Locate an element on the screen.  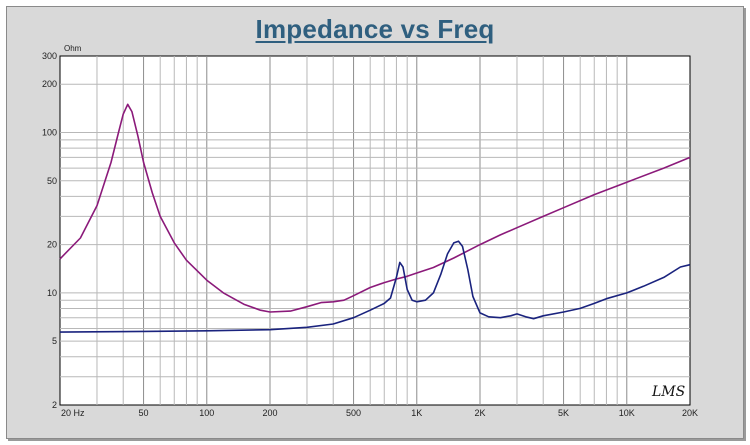
y-axis-unit-label: Ohm is located at coordinates (73, 48).